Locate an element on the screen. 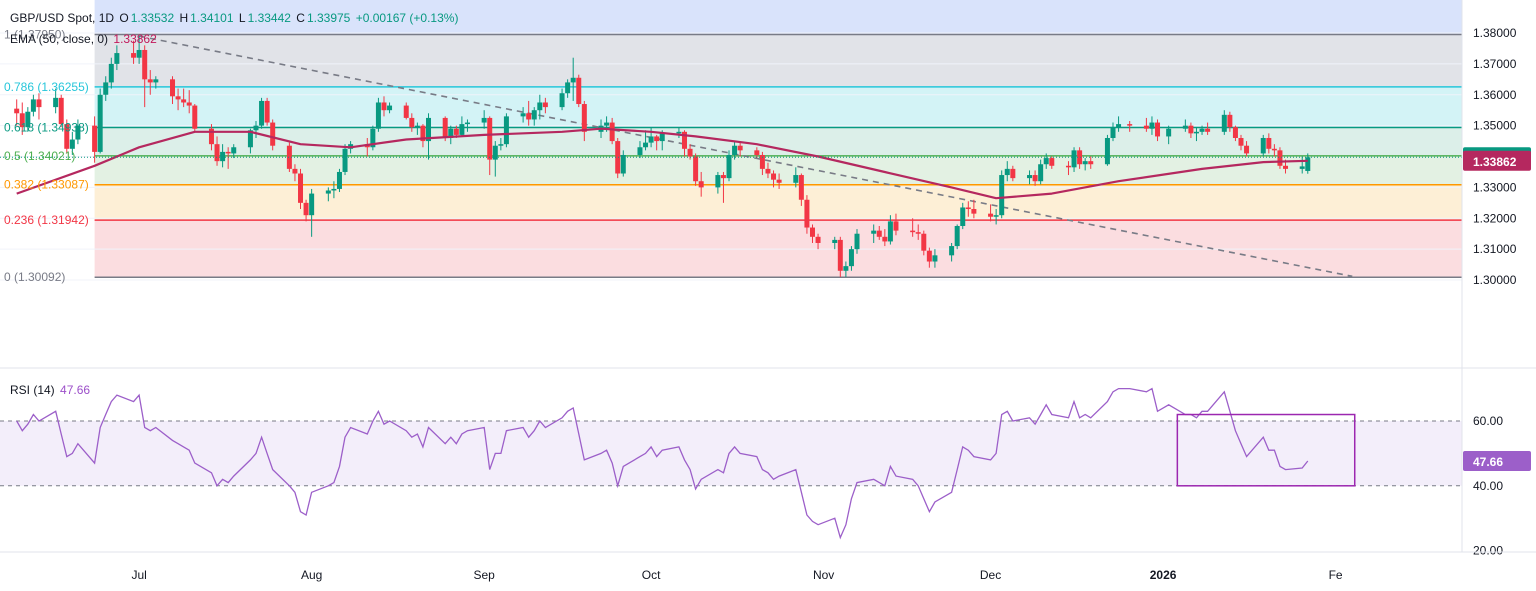  time-tick-label: Sep is located at coordinates (484, 575).